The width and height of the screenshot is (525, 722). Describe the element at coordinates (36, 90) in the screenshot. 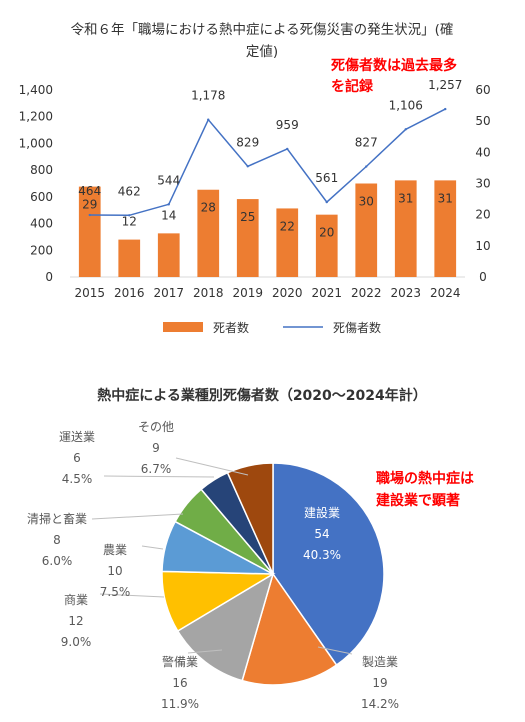

I see `y-left-tick-label: 1,400` at that location.